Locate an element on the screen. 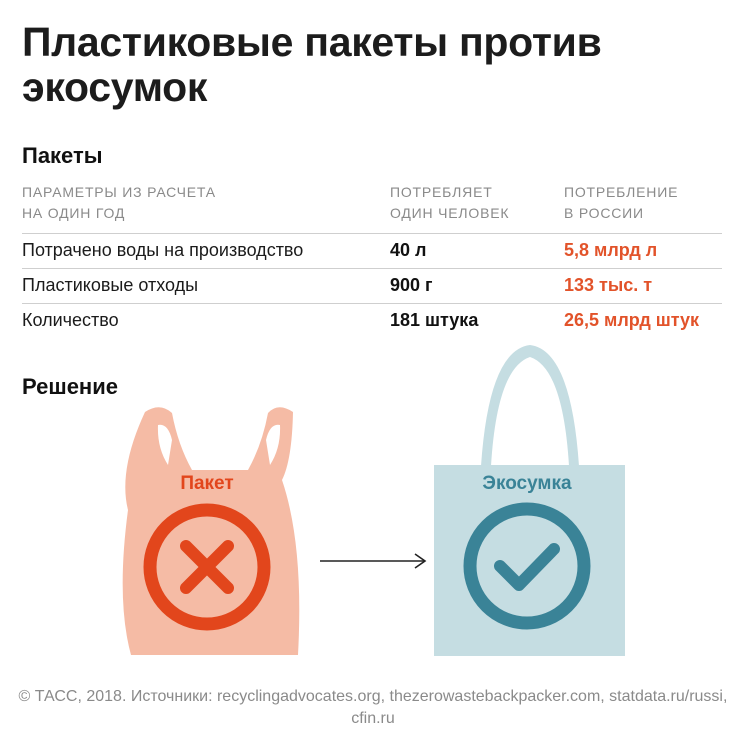  cell-per-person: 900 г is located at coordinates (411, 285).